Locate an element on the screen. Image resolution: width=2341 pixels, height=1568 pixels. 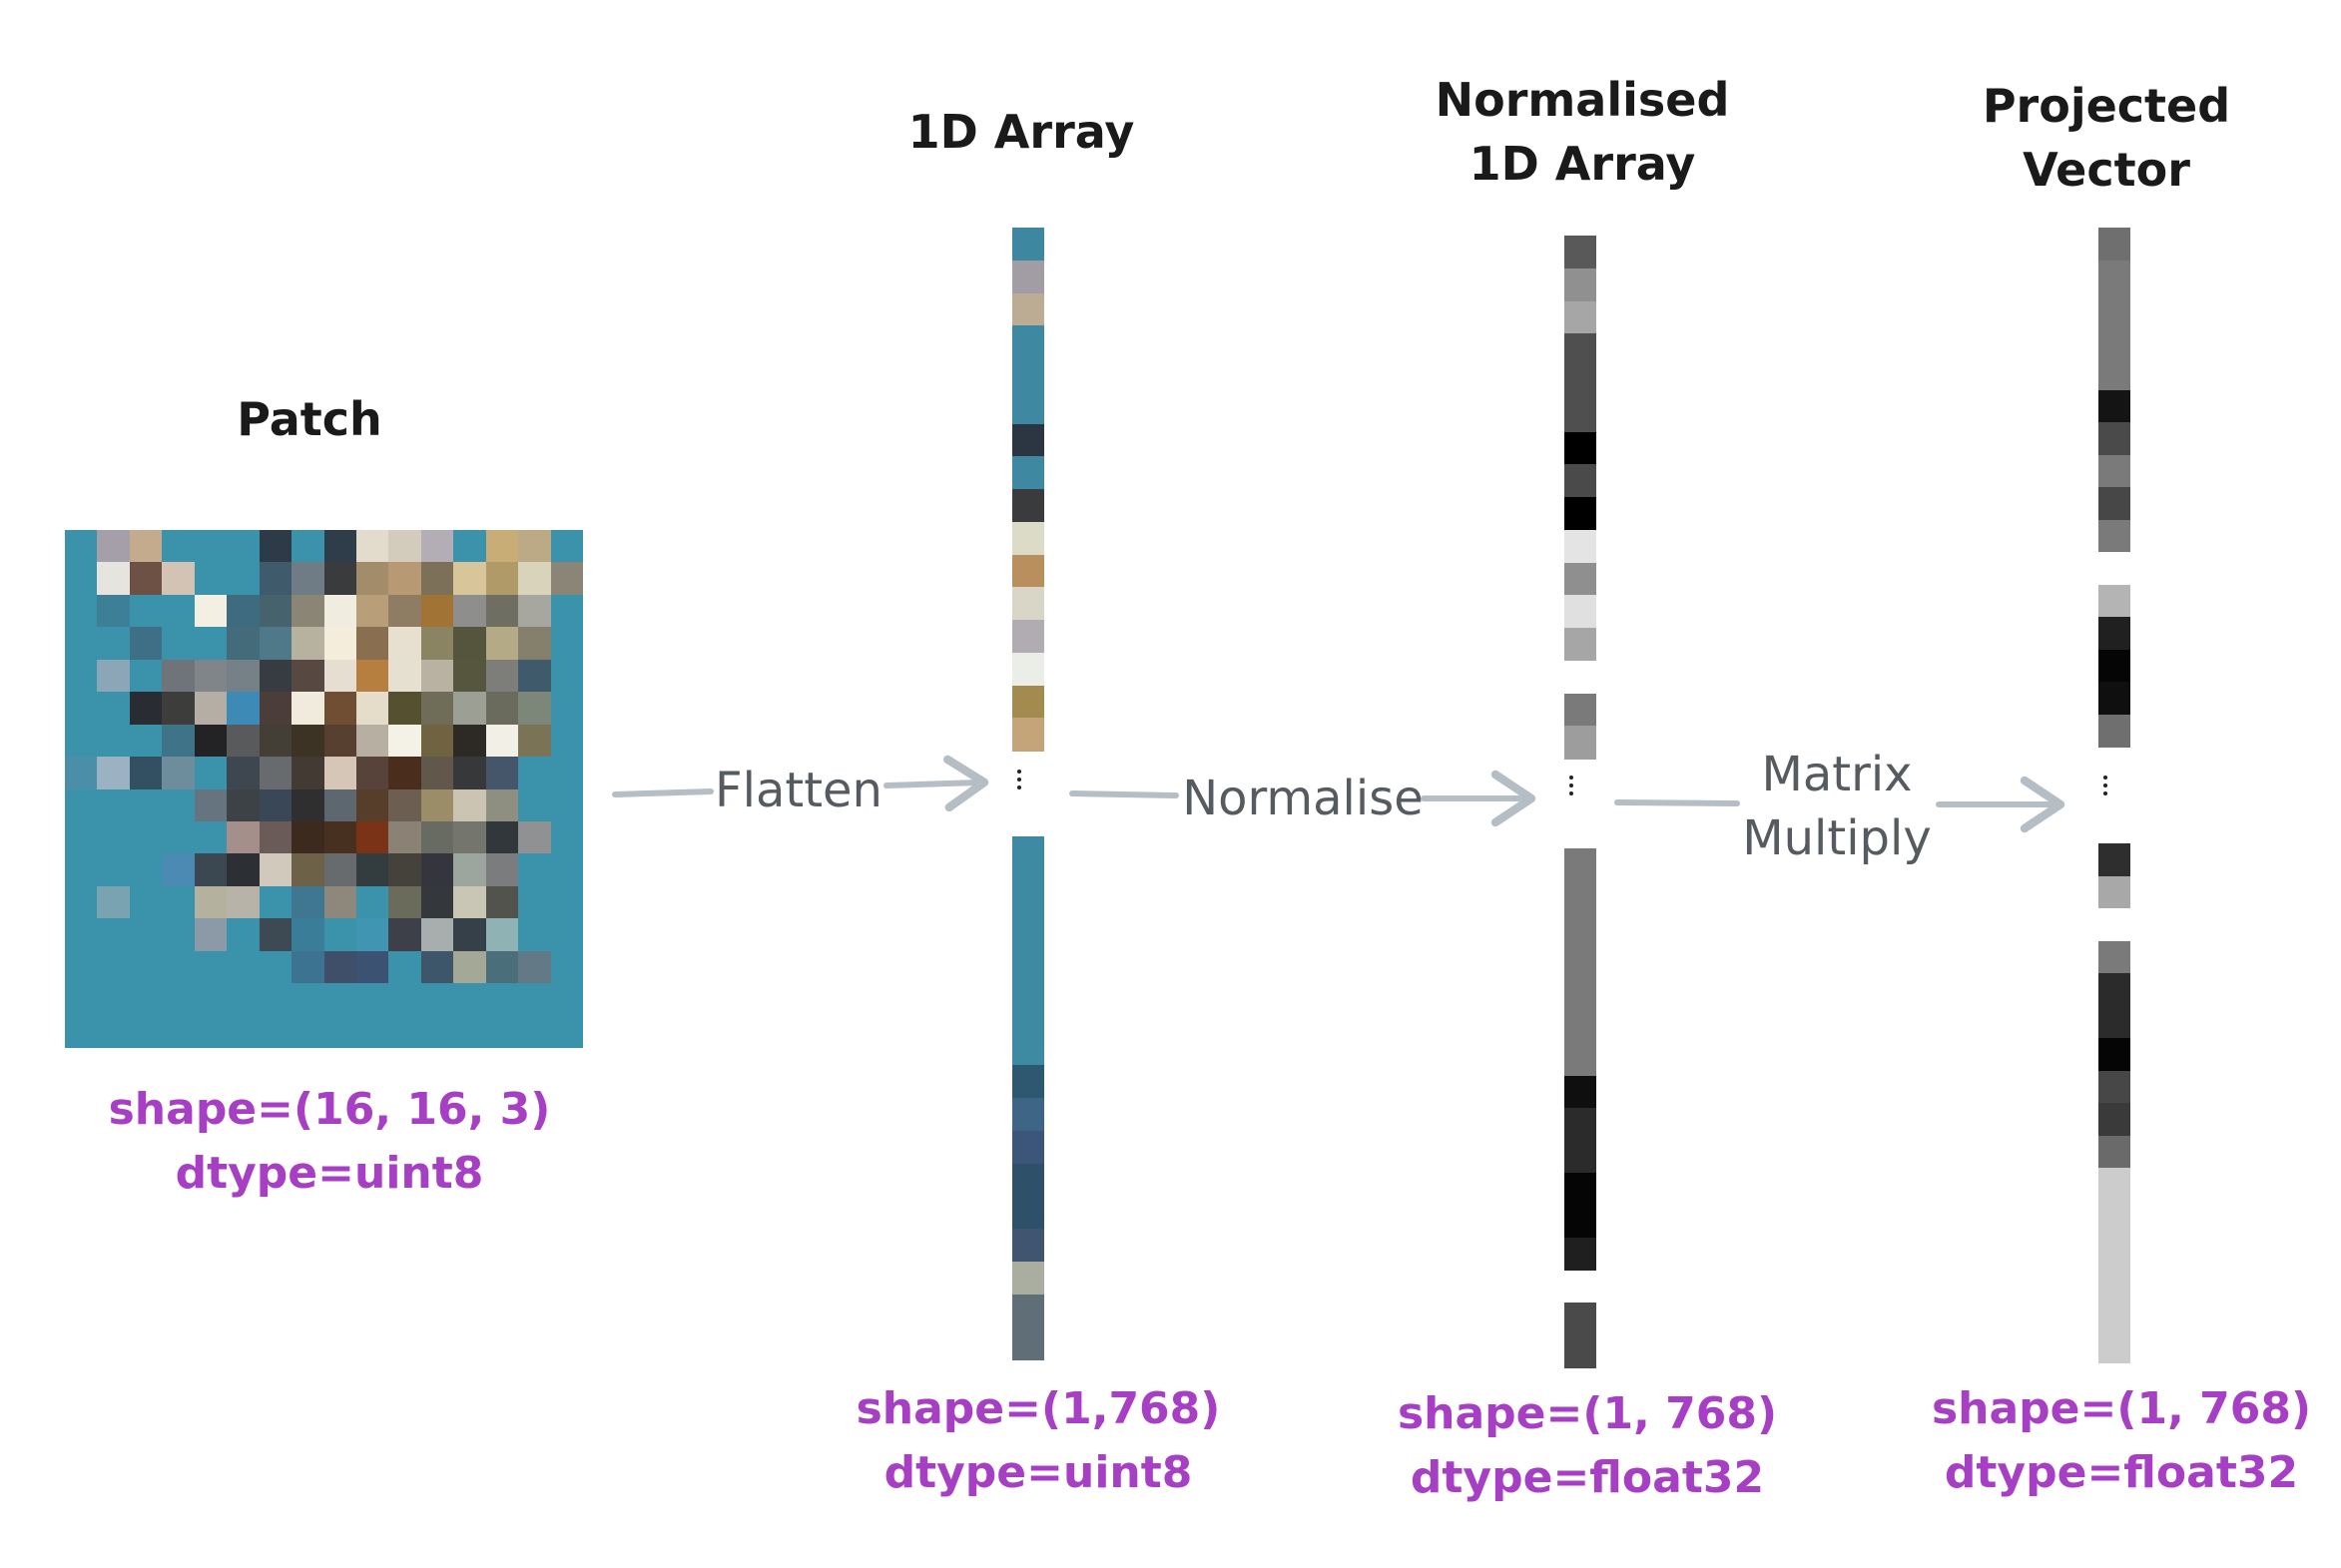
patch-meta: shape=(16, 16, 3) dtype=uint8 is located at coordinates (330, 1142).